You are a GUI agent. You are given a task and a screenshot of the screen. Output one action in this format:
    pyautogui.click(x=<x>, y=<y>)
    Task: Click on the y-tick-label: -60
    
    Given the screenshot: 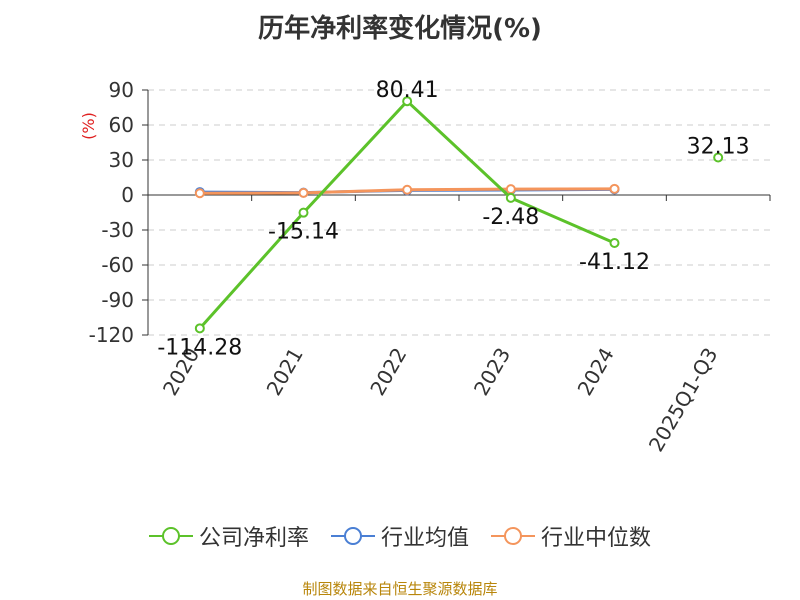 What is the action you would take?
    pyautogui.click(x=117, y=265)
    